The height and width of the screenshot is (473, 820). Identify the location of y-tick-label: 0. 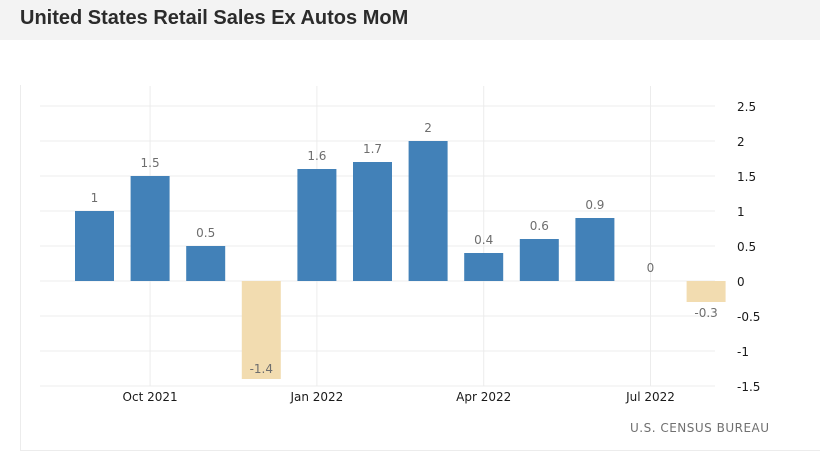
(741, 282).